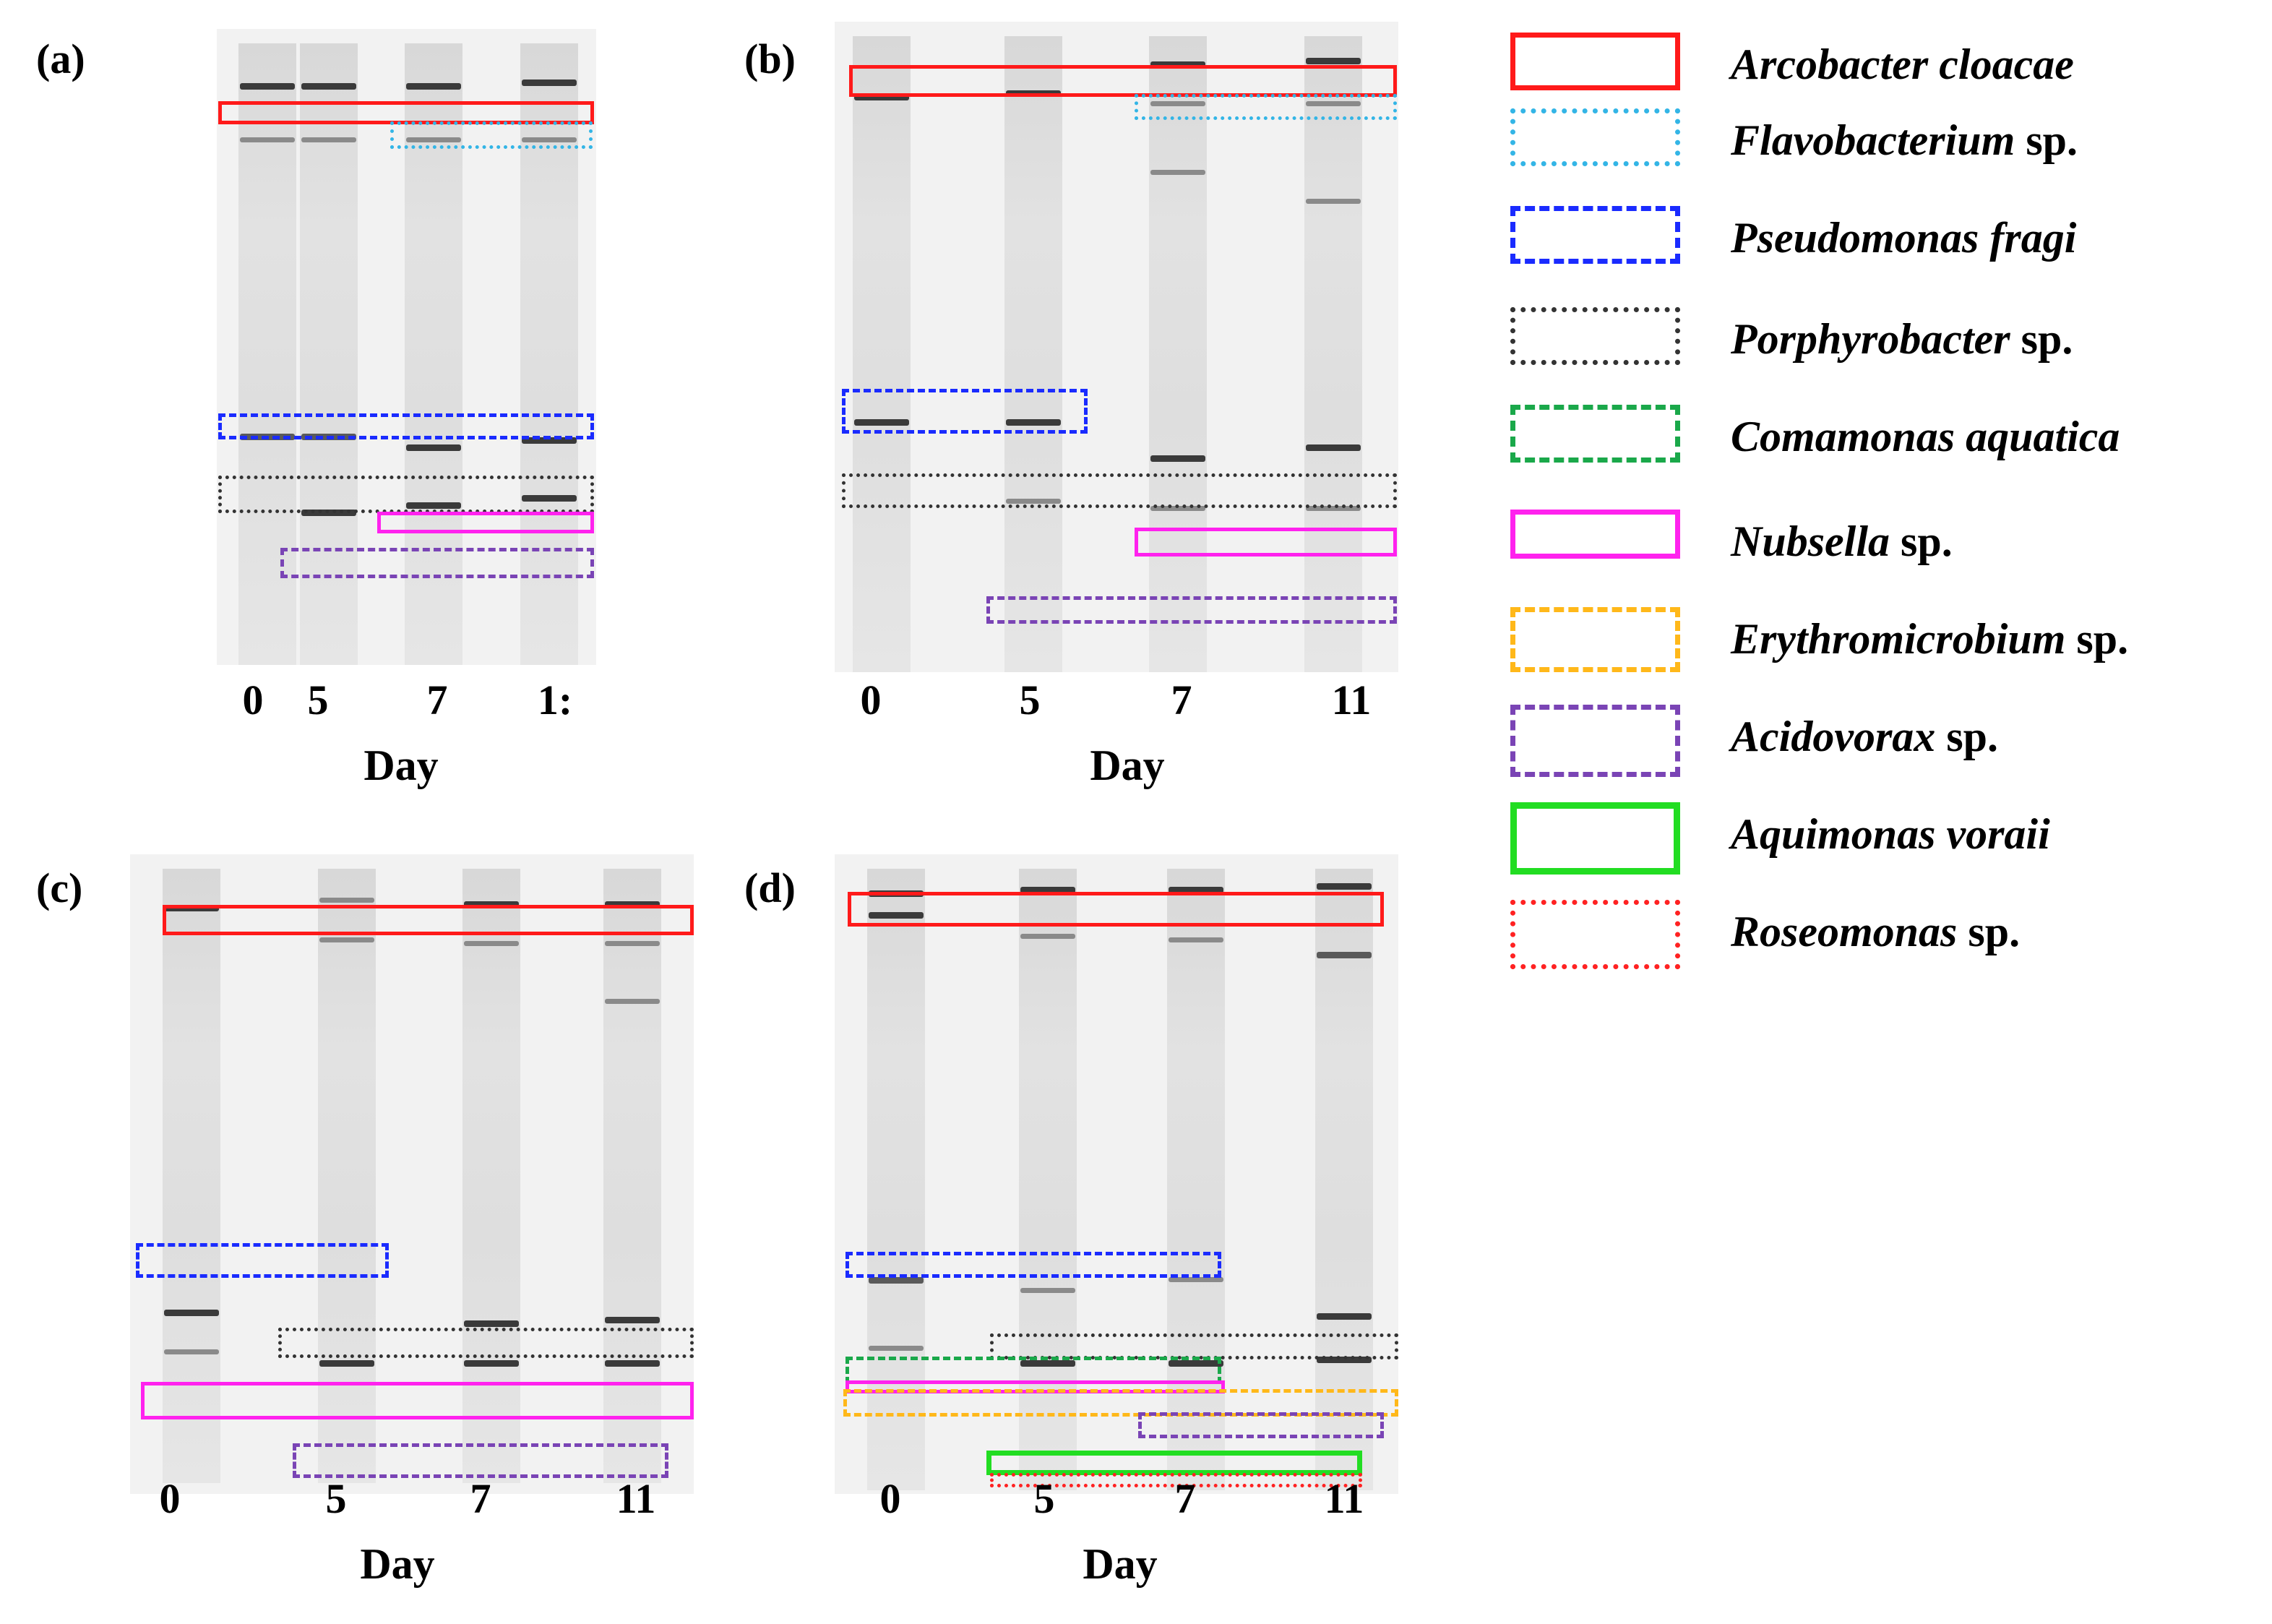  What do you see at coordinates (2041, 339) in the screenshot?
I see `legend-suffix-porphyrobacter: sp.` at bounding box center [2041, 339].